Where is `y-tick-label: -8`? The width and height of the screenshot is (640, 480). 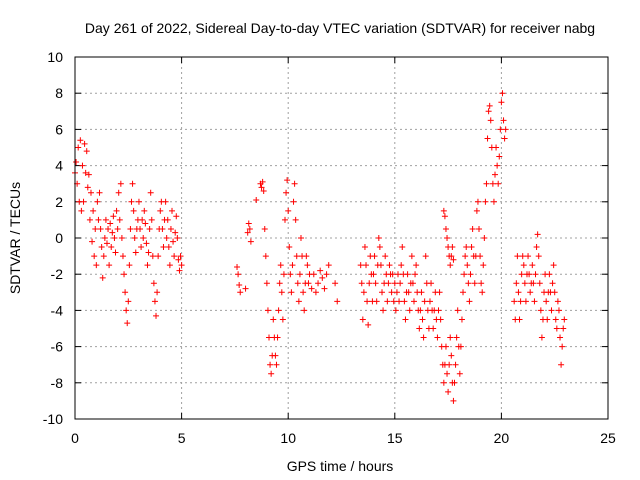 y-tick-label: -8 is located at coordinates (57, 383).